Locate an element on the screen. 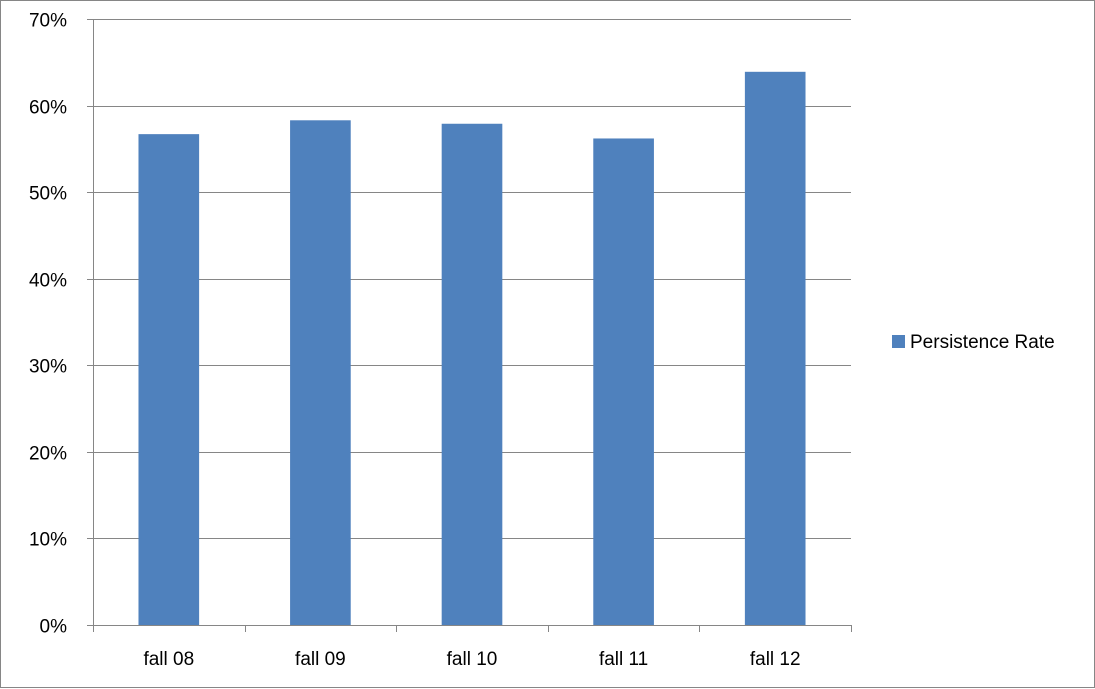  y-tick-label: 10% is located at coordinates (48, 540).